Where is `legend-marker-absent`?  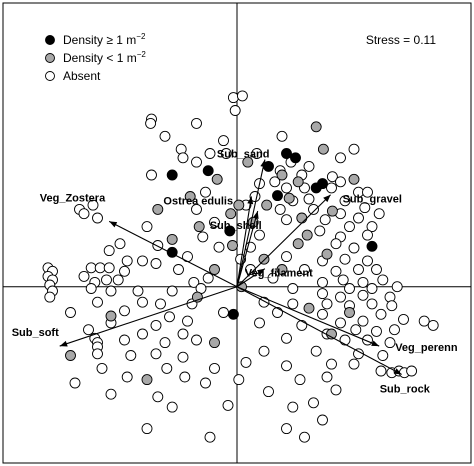 legend-marker-absent is located at coordinates (50, 76).